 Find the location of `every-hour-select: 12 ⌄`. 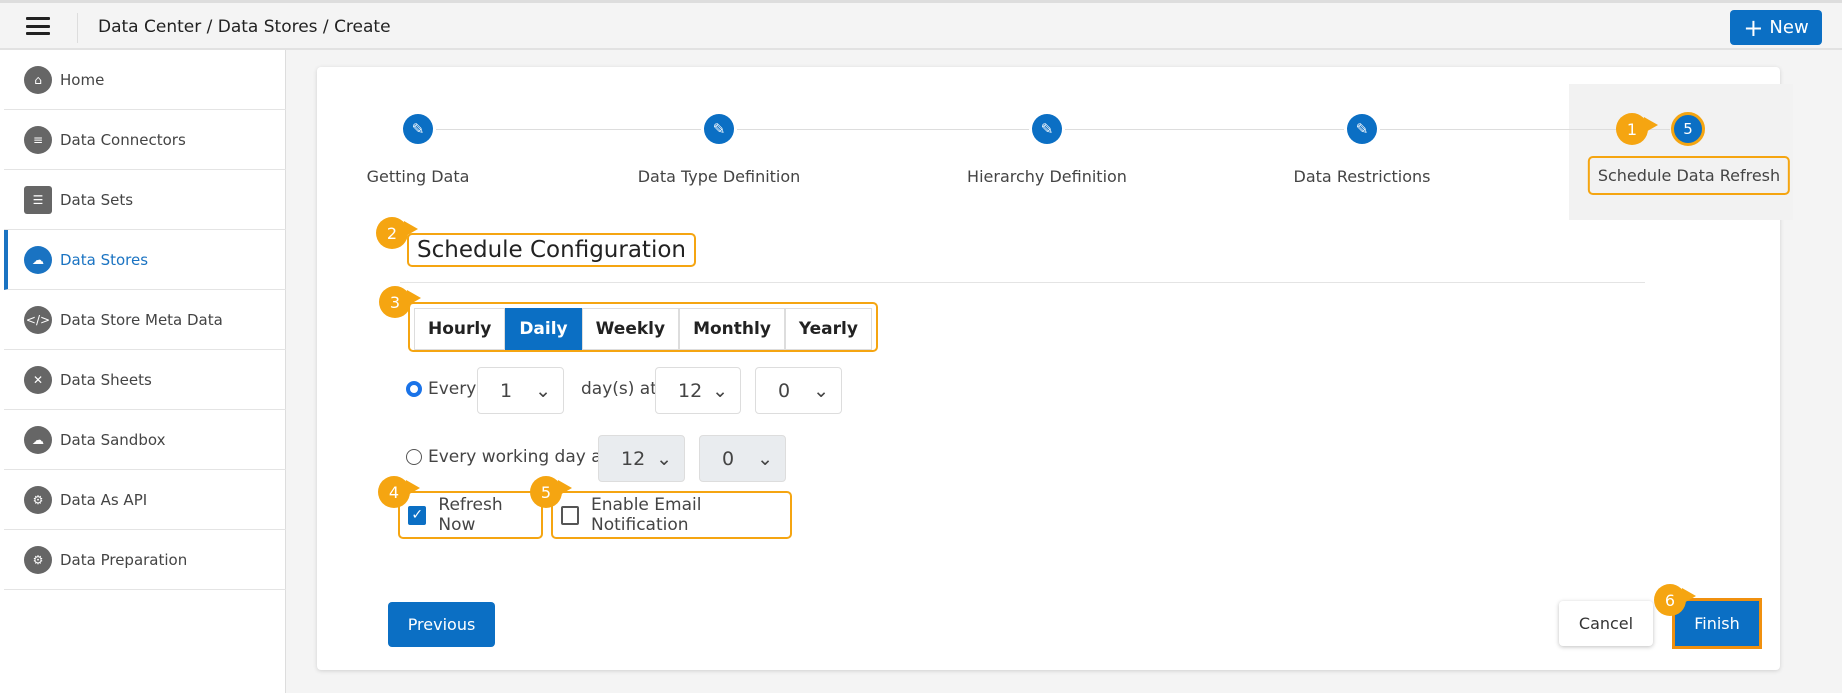

every-hour-select: 12 ⌄ is located at coordinates (698, 390).